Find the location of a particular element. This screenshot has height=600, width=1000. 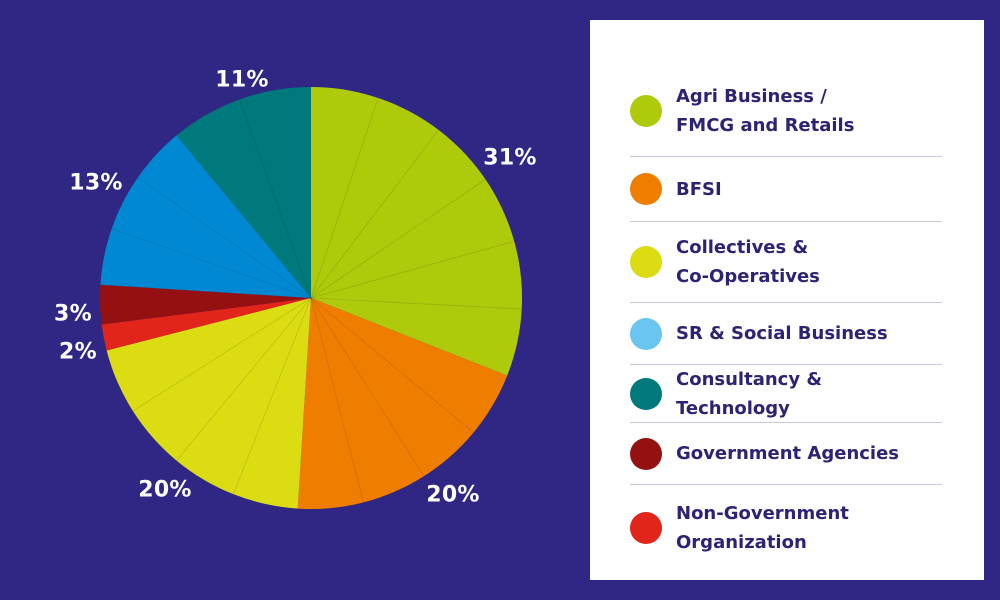

legend-item: Non-Government Organization is located at coordinates (786, 528).